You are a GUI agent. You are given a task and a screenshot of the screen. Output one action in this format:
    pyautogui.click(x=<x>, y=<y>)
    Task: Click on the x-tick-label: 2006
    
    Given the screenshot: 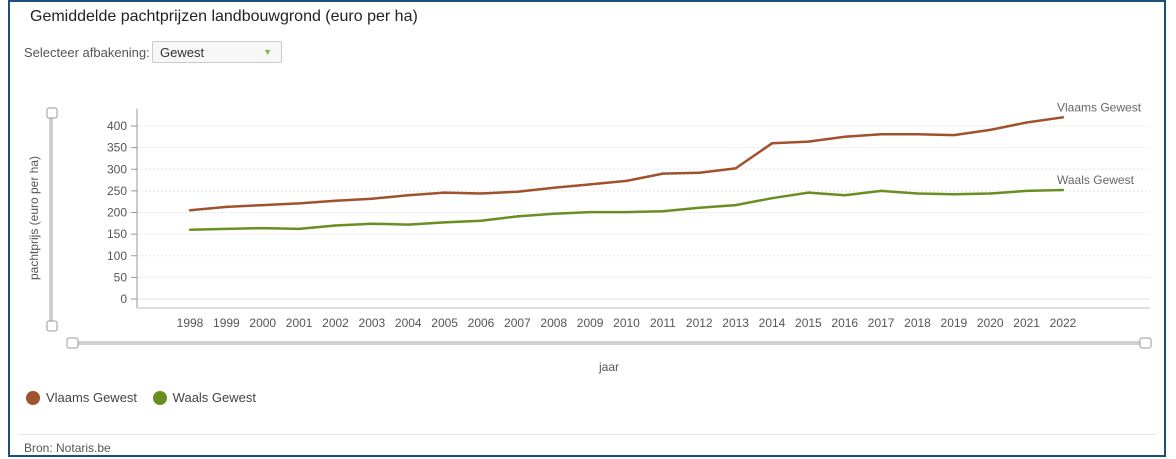 What is the action you would take?
    pyautogui.click(x=481, y=323)
    